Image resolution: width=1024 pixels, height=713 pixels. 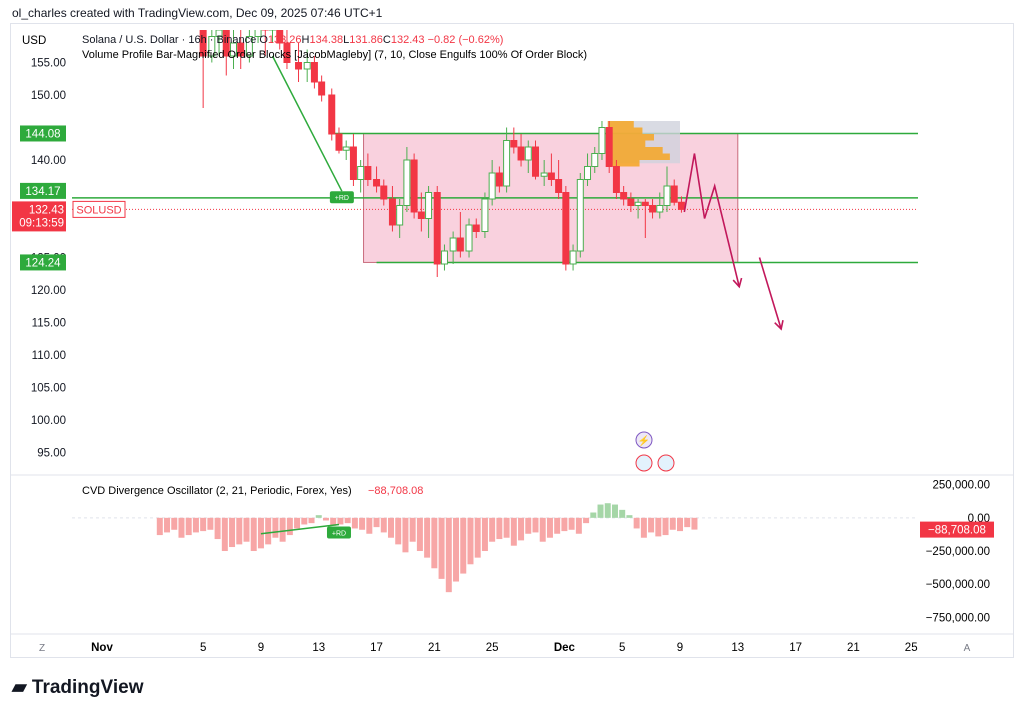 I want to click on osc-tick-label: −250,000.00, so click(x=958, y=552).